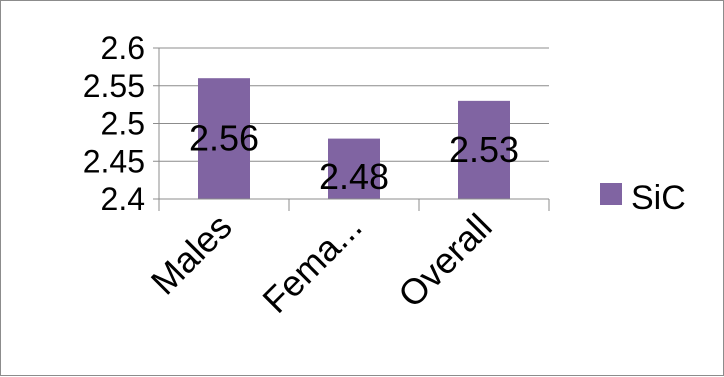 This screenshot has height=377, width=724. I want to click on legend: SiC, so click(643, 198).